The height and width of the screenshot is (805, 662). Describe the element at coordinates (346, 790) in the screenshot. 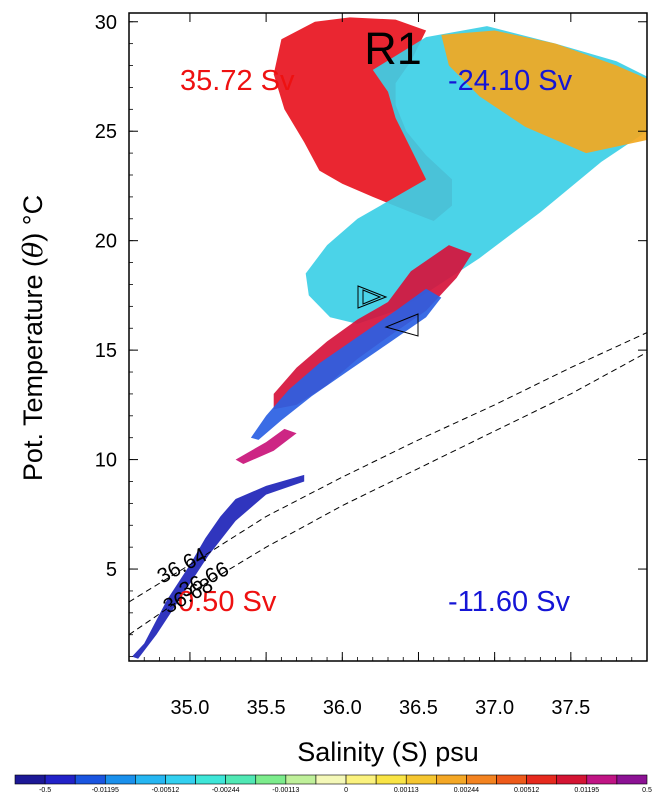

I see `colorbar-label: 0` at that location.